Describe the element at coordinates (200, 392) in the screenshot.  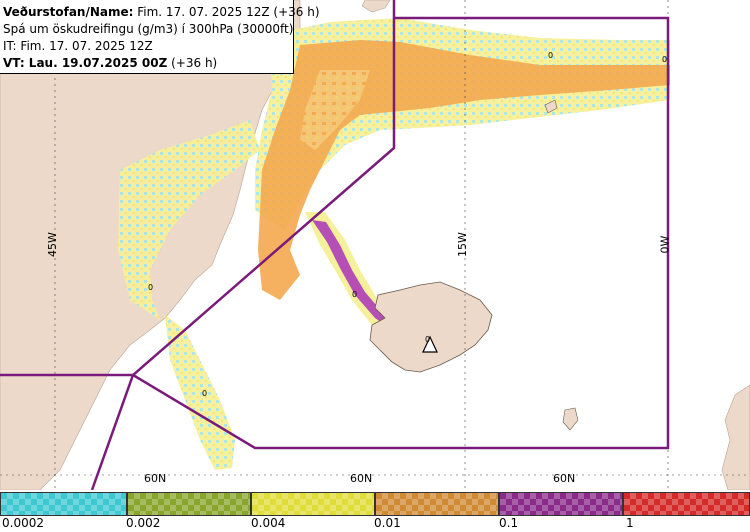
I see `ash-band-south` at that location.